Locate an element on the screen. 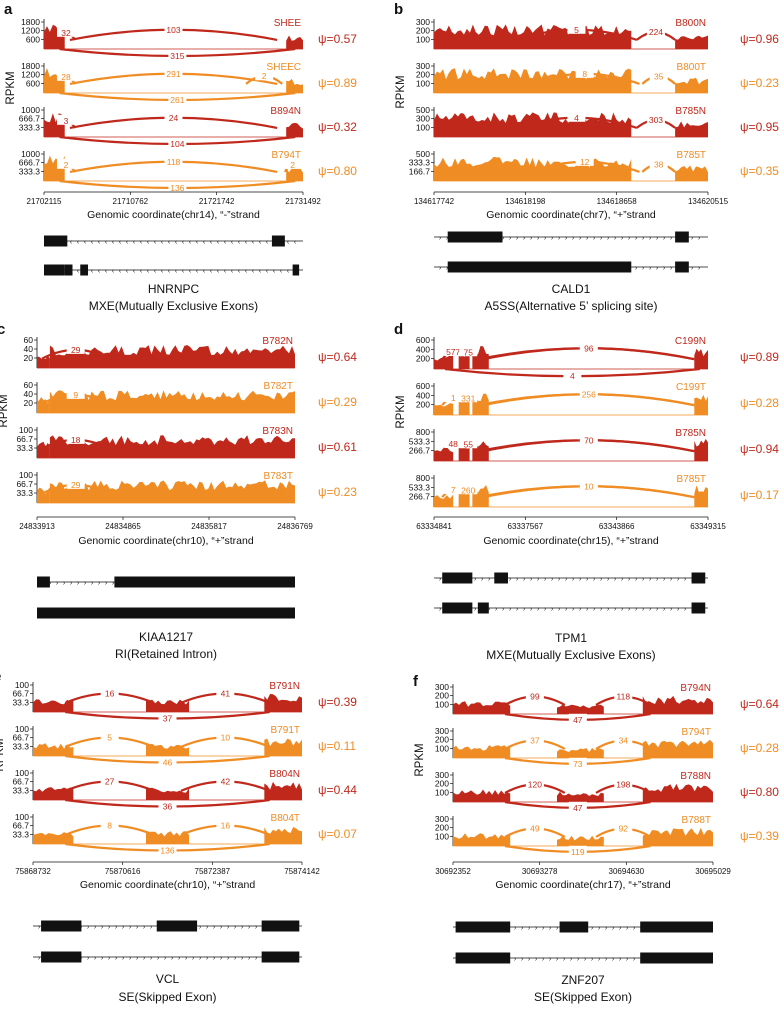  y-tick-label: 500 is located at coordinates (423, 110).